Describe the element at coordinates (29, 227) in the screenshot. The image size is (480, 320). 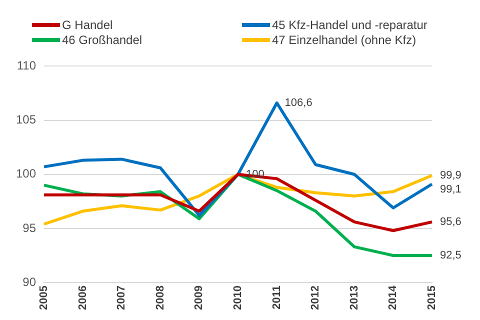
I see `y-tick-label: 95` at that location.